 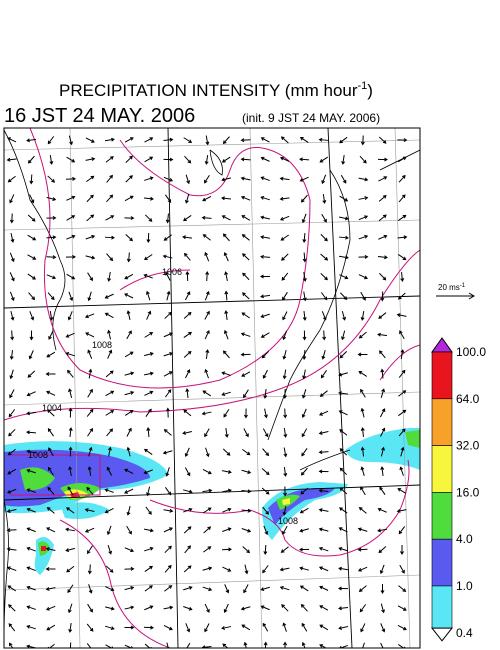 What do you see at coordinates (464, 539) in the screenshot?
I see `colorbar-label: 4.0` at bounding box center [464, 539].